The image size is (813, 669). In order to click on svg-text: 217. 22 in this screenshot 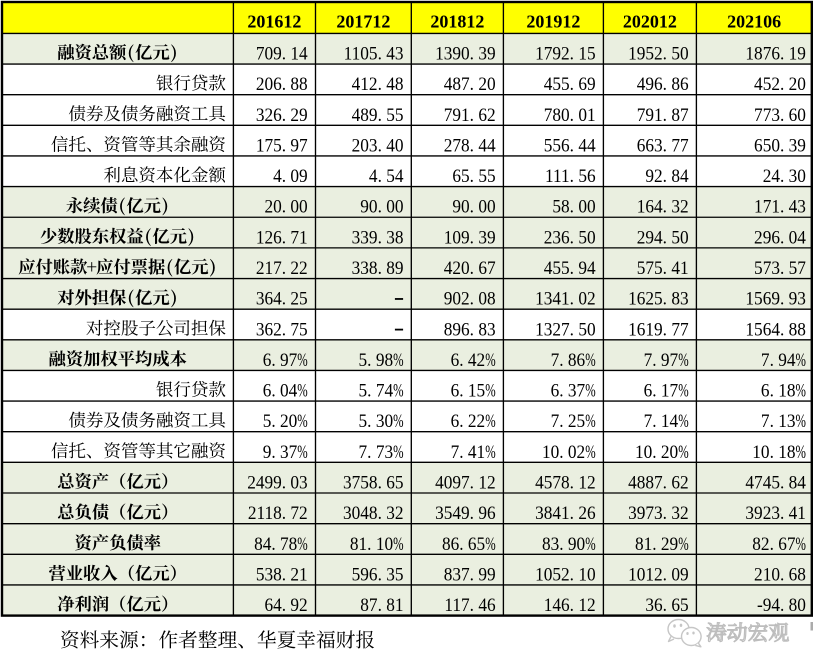, I will do `click(282, 267)`.